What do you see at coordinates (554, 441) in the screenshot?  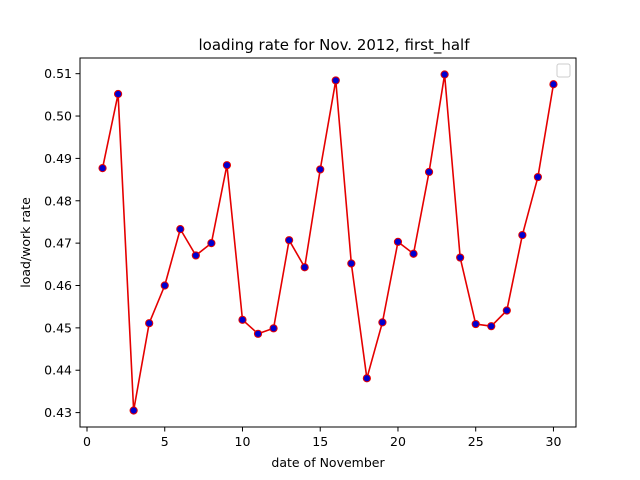 I see `x-tick-label: 30` at bounding box center [554, 441].